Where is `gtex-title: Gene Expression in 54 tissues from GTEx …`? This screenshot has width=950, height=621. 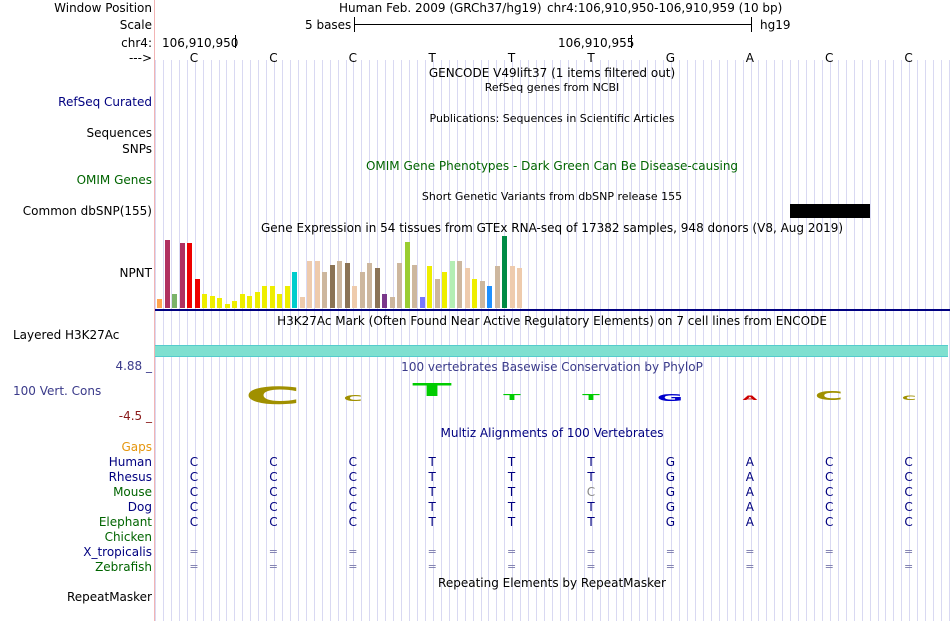 gtex-title: Gene Expression in 54 tissues from GTEx … is located at coordinates (552, 228).